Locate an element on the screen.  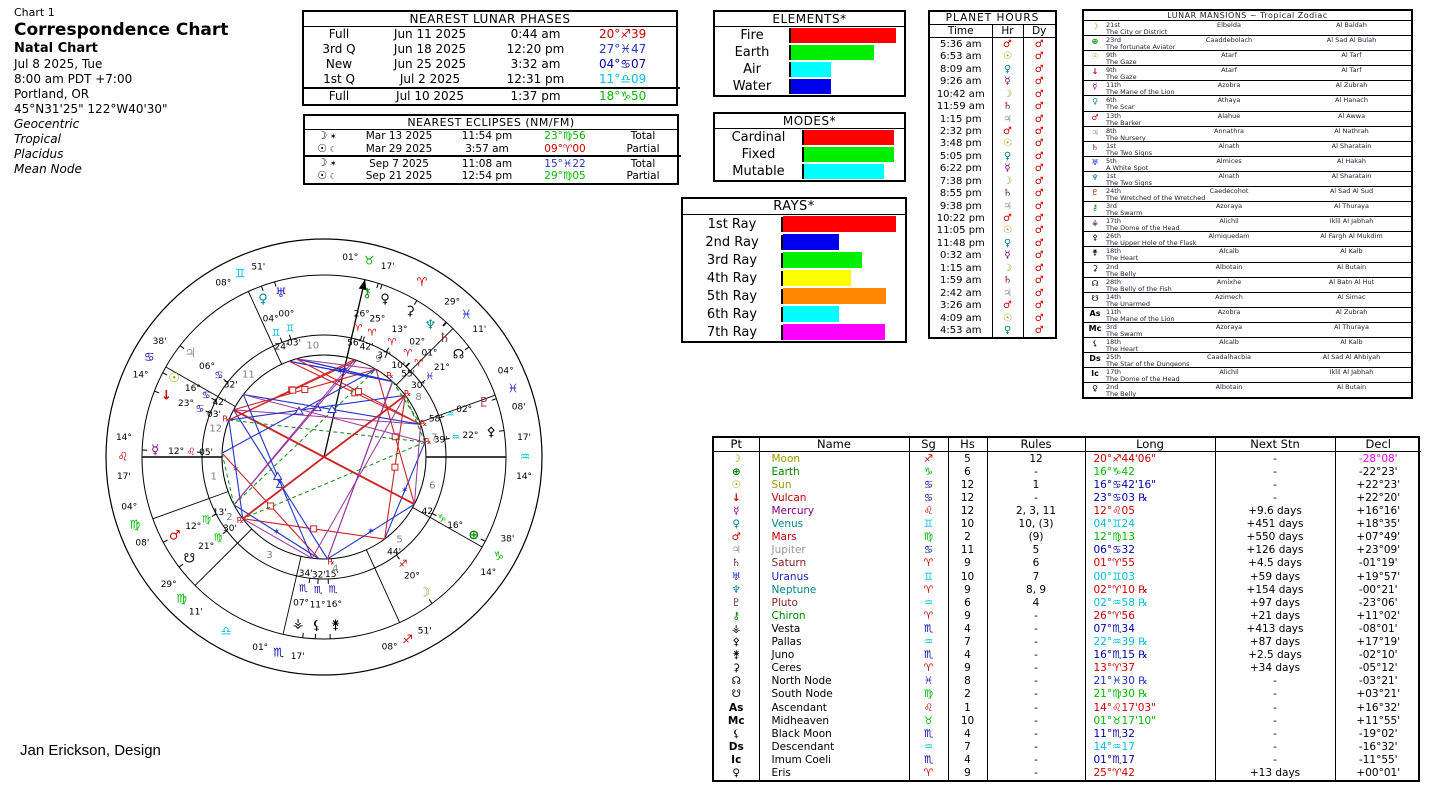
planet-glyph: Ic is located at coordinates (737, 760).